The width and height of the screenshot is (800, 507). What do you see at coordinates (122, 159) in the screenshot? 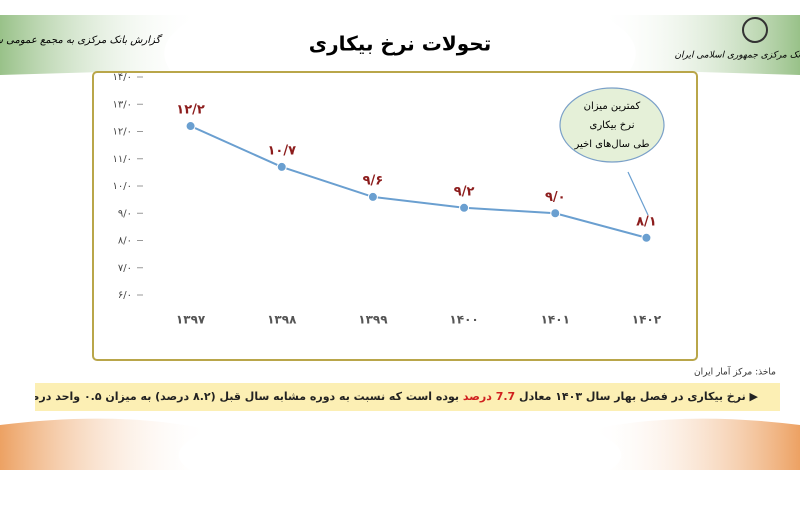
I see `y-tick-label: ۱۱/۰` at bounding box center [122, 159].